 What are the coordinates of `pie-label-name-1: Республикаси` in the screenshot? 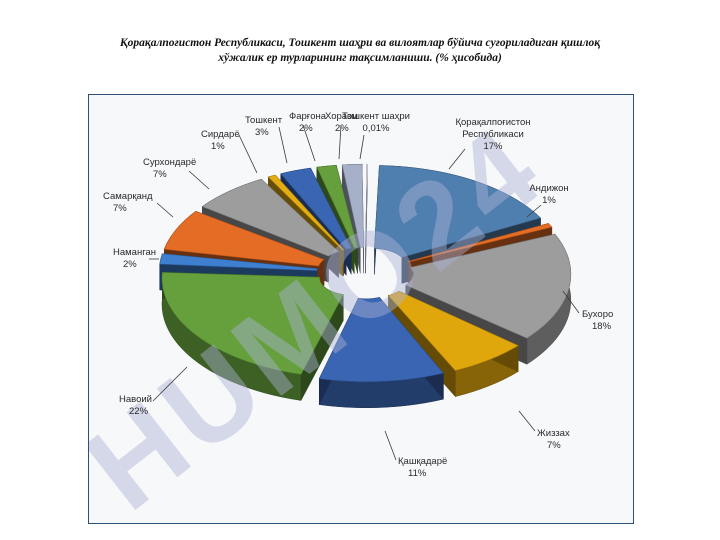 It's located at (493, 134).